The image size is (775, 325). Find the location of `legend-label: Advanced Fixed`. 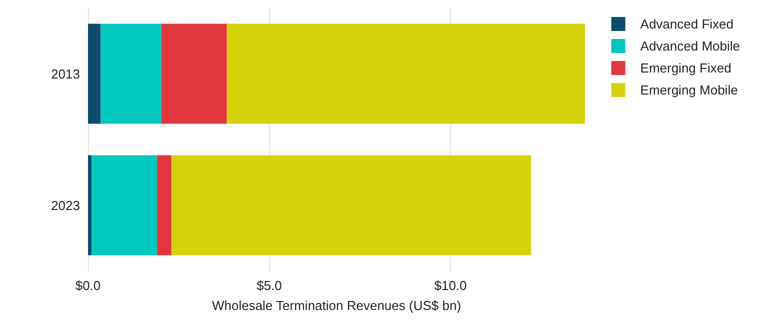

legend-label: Advanced Fixed is located at coordinates (687, 24).